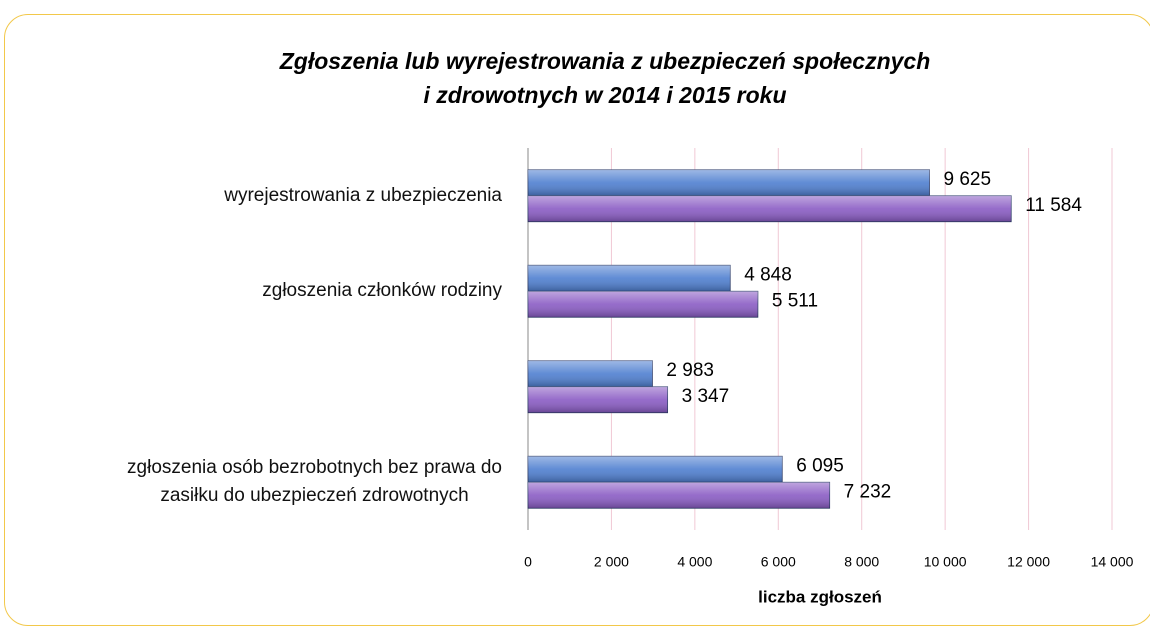 The image size is (1150, 635). I want to click on value-label: 9 625, so click(968, 179).